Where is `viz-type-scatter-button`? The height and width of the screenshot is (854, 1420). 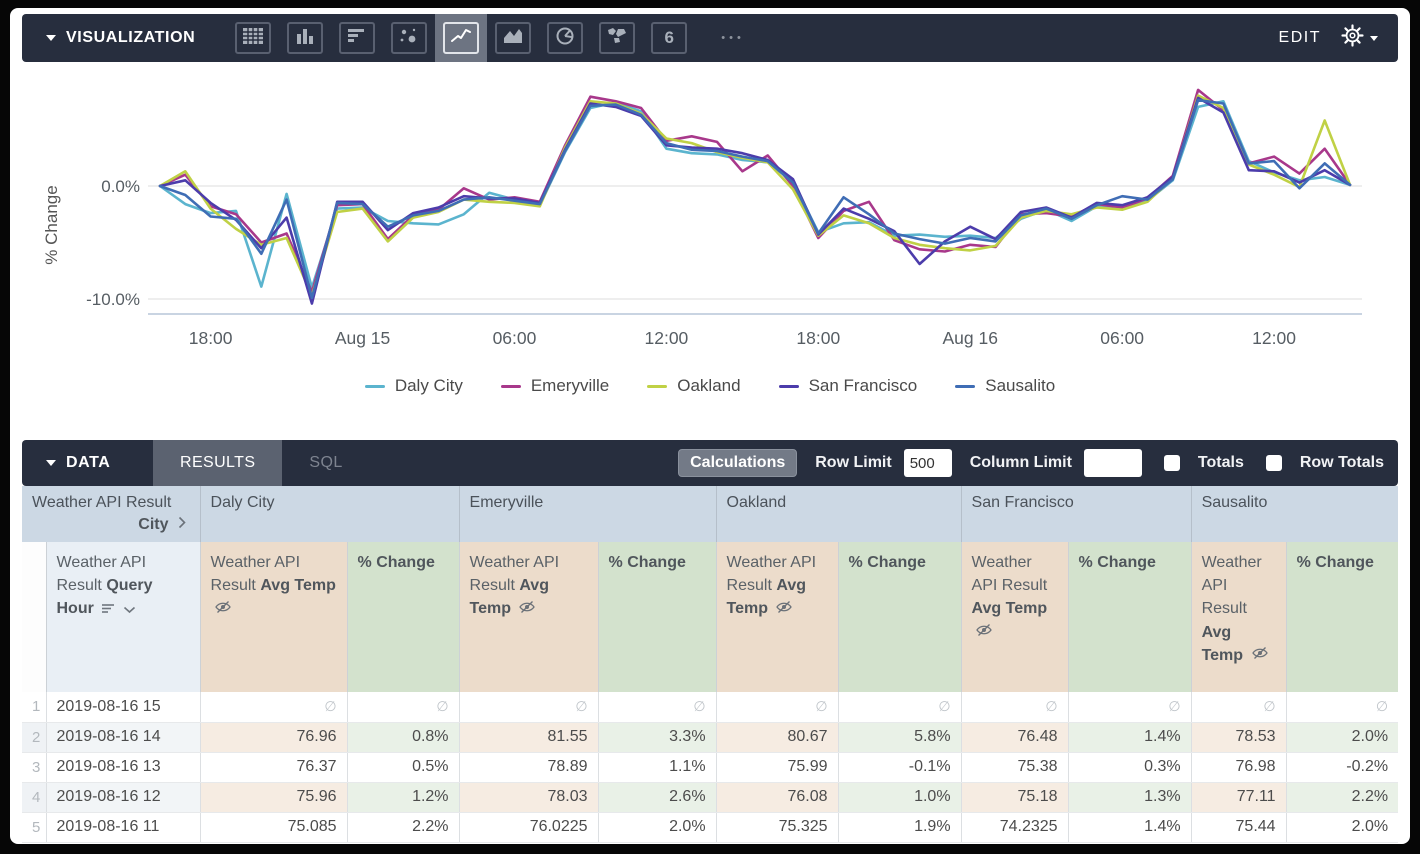 viz-type-scatter-button is located at coordinates (409, 38).